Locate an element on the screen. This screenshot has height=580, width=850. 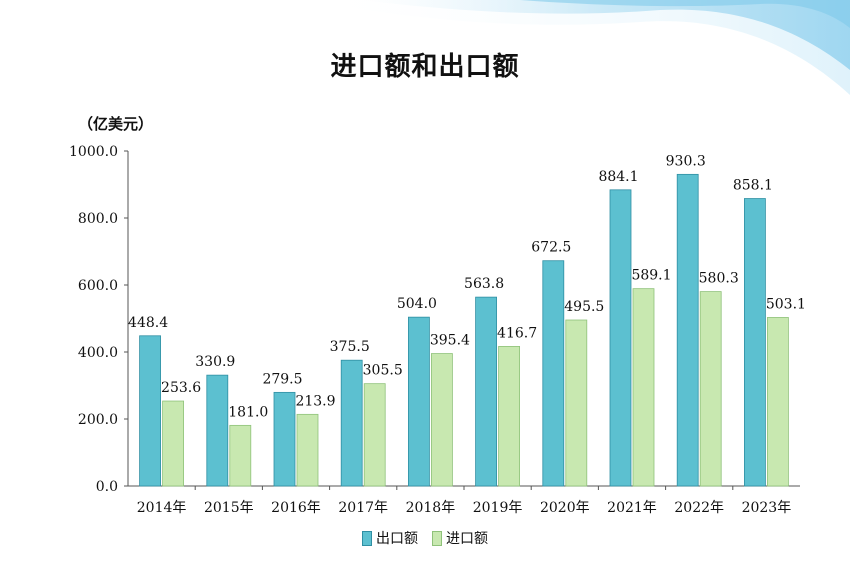
data-label-export: 930.3 is located at coordinates (686, 161).